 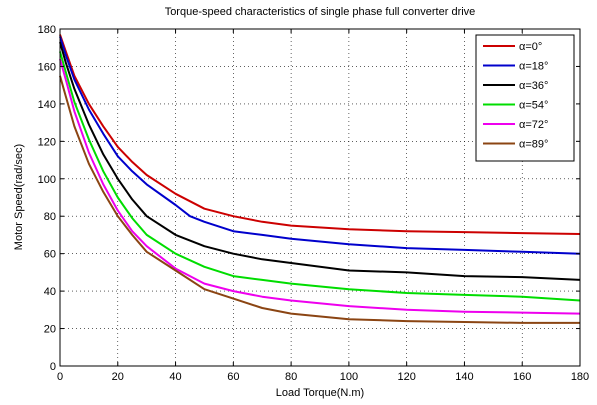 I want to click on x-axis-label: Load Torque(N.m), so click(x=320, y=393).